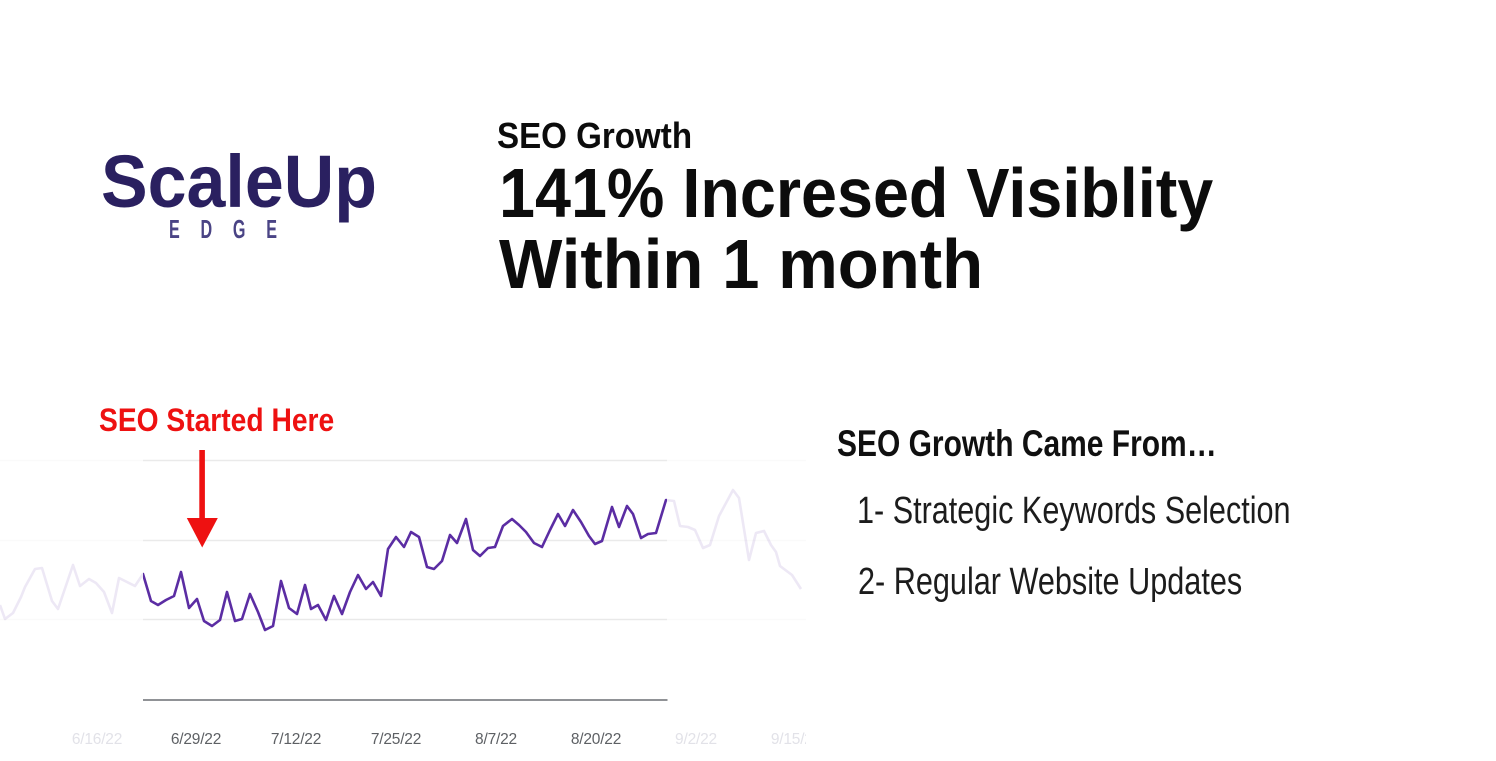 The height and width of the screenshot is (761, 1496). Describe the element at coordinates (596, 739) in the screenshot. I see `svg-text: 8/20/22` at that location.